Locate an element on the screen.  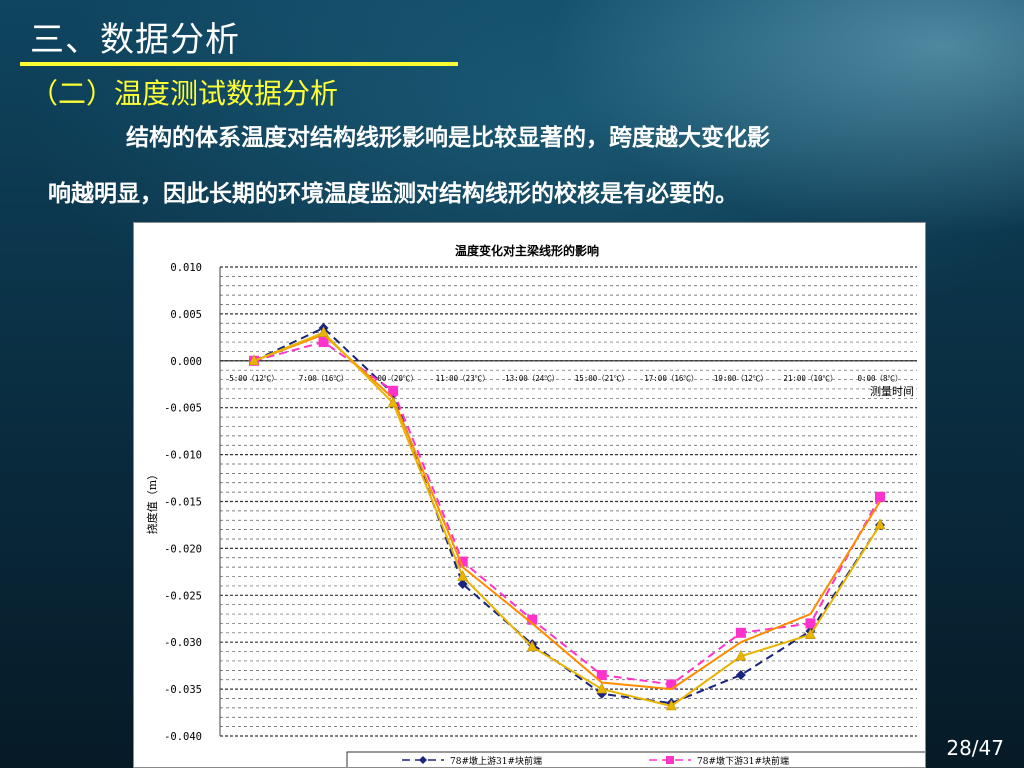
legend-box is located at coordinates (635, 759).